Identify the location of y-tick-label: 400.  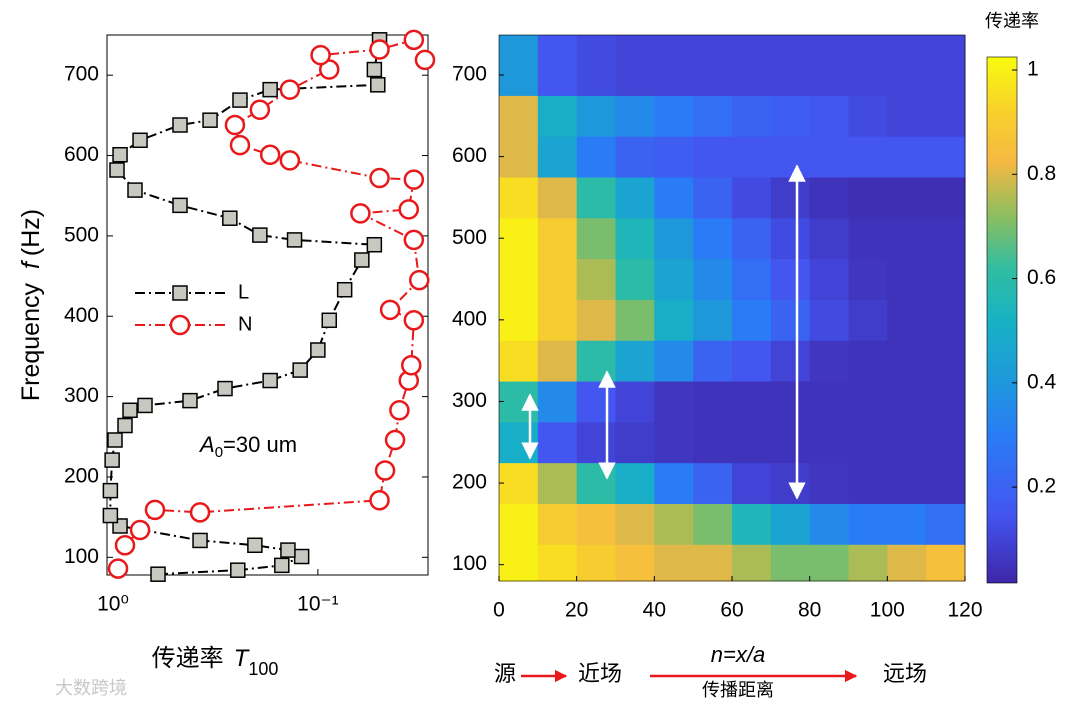
(469, 318).